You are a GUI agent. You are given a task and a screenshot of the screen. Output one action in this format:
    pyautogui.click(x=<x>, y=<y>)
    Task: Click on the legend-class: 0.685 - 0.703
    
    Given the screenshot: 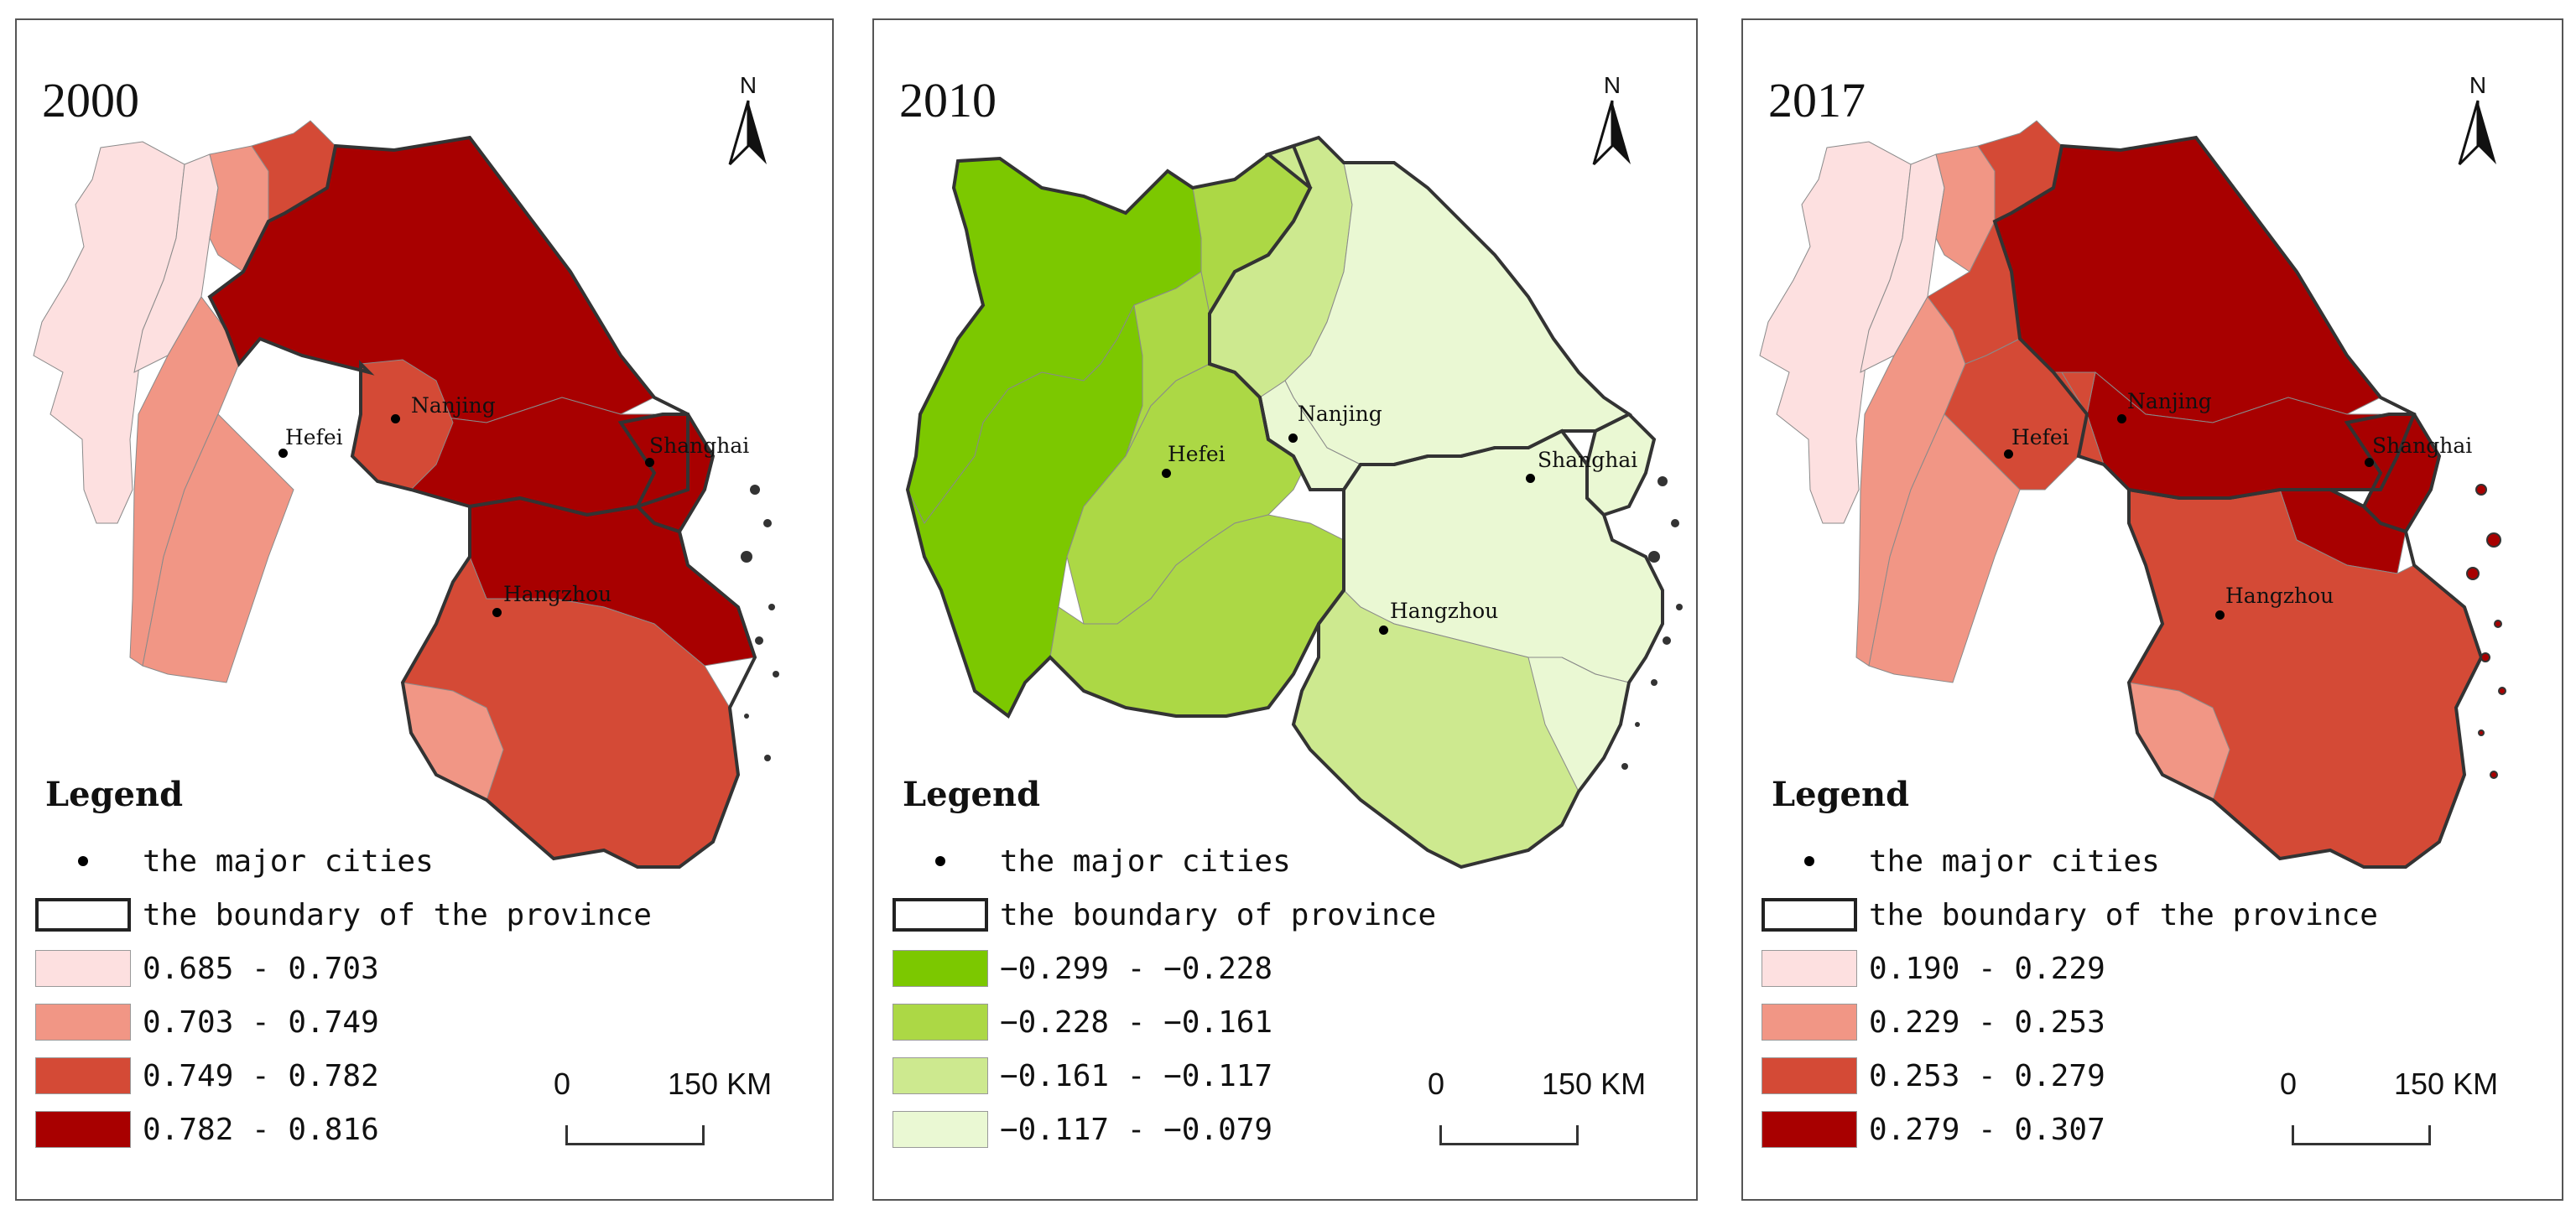 What is the action you would take?
    pyautogui.click(x=343, y=969)
    